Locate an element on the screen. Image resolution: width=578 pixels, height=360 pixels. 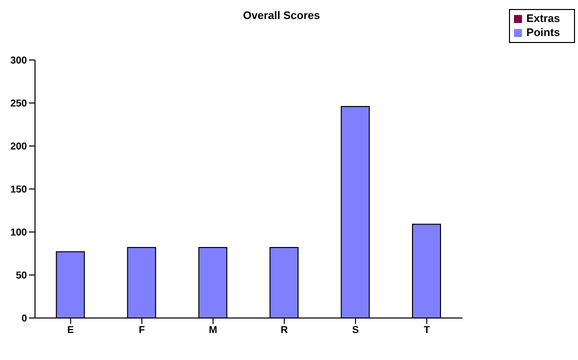
y-tick-label: 200 is located at coordinates (19, 147).